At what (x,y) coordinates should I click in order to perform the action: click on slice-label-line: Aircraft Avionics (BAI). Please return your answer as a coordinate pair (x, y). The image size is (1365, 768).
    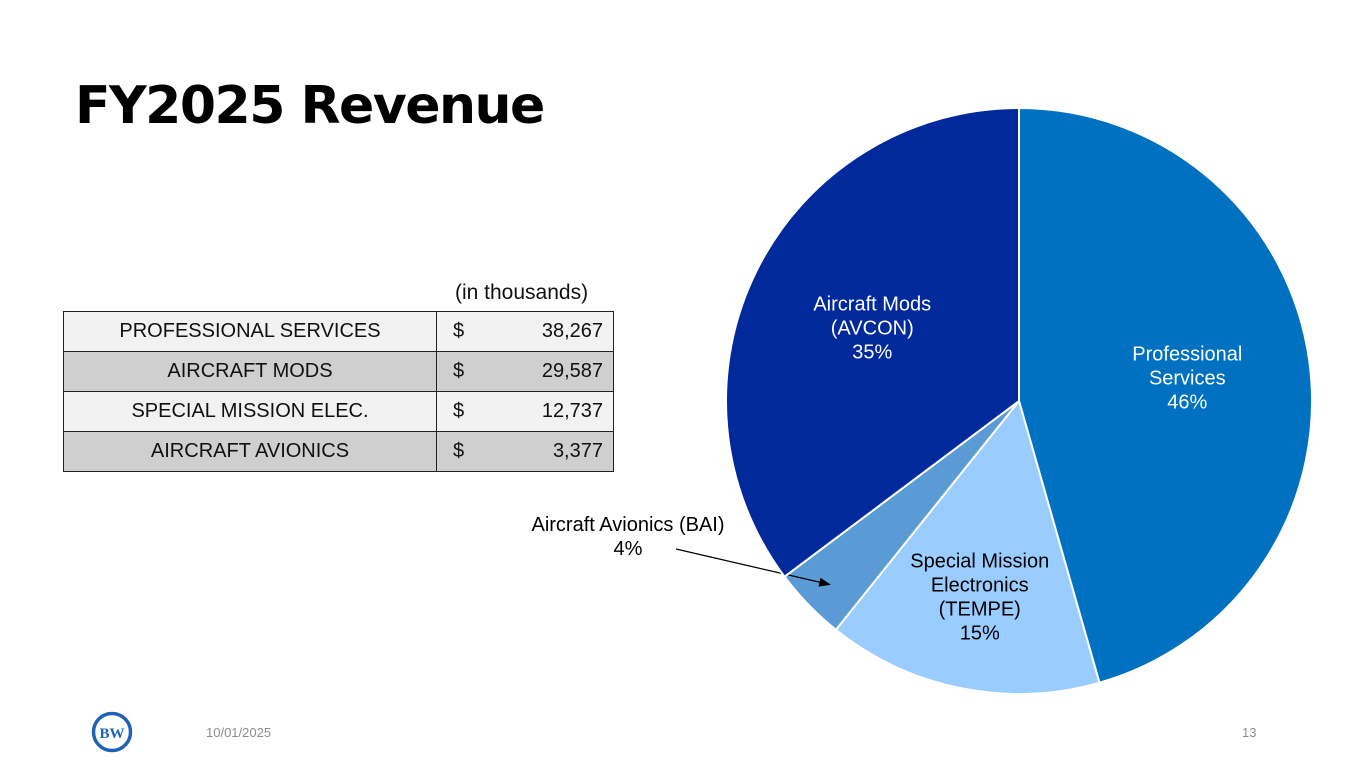
    Looking at the image, I should click on (627, 525).